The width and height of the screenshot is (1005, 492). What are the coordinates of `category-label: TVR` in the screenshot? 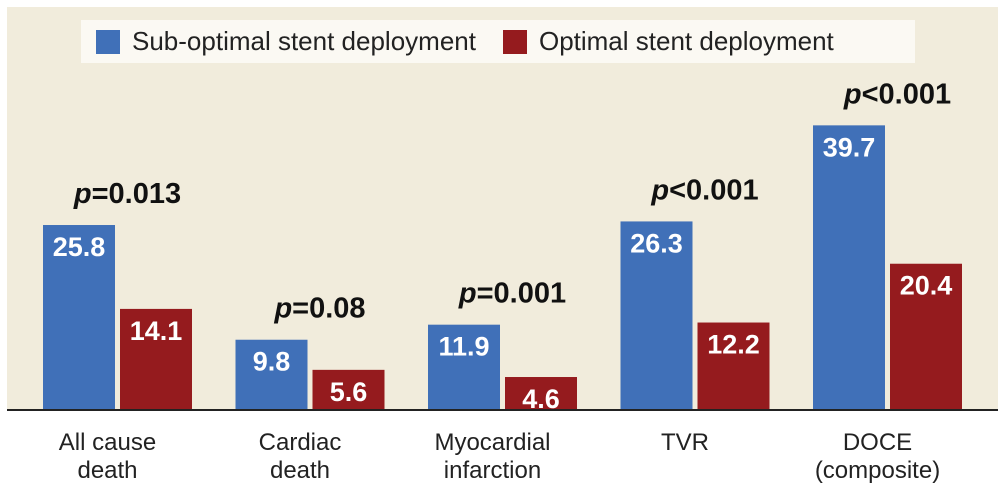 It's located at (685, 442).